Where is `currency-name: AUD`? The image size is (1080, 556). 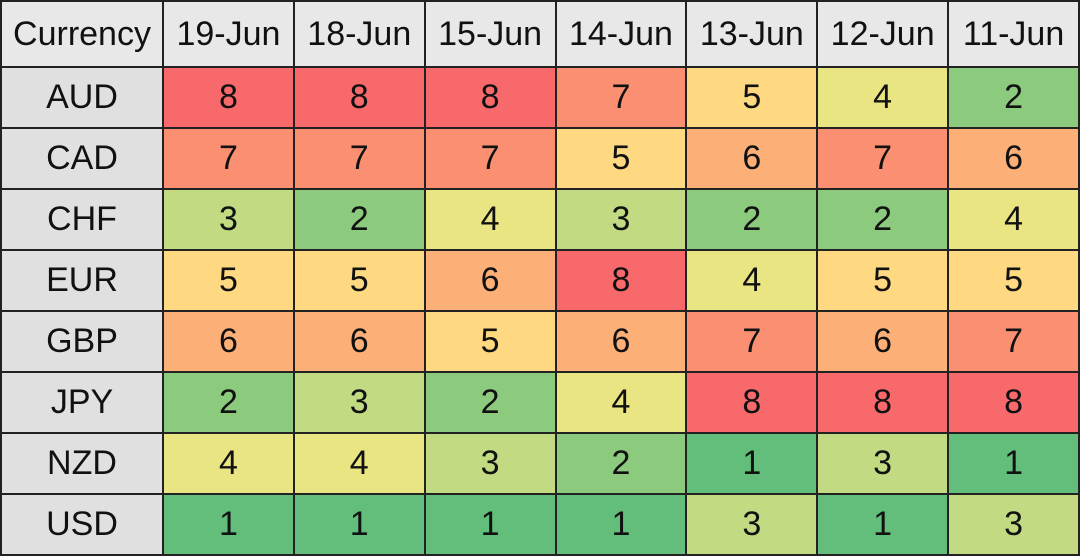 currency-name: AUD is located at coordinates (82, 97).